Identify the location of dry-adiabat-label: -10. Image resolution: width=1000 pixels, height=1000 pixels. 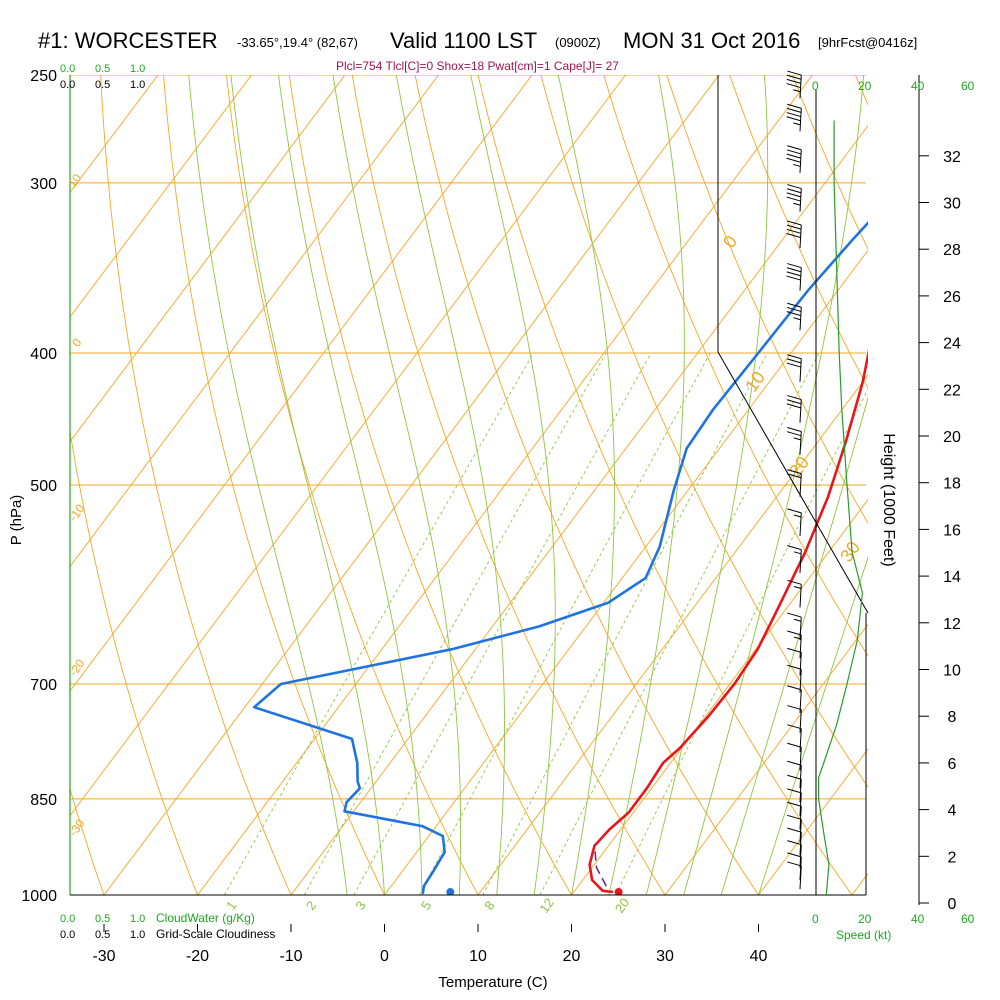
(77, 512).